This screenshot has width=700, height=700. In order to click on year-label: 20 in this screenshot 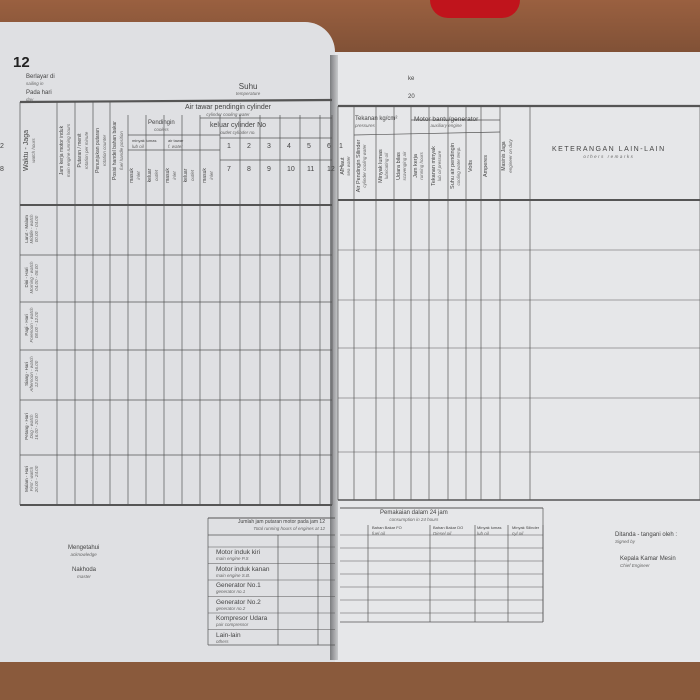, I will do `click(411, 97)`.